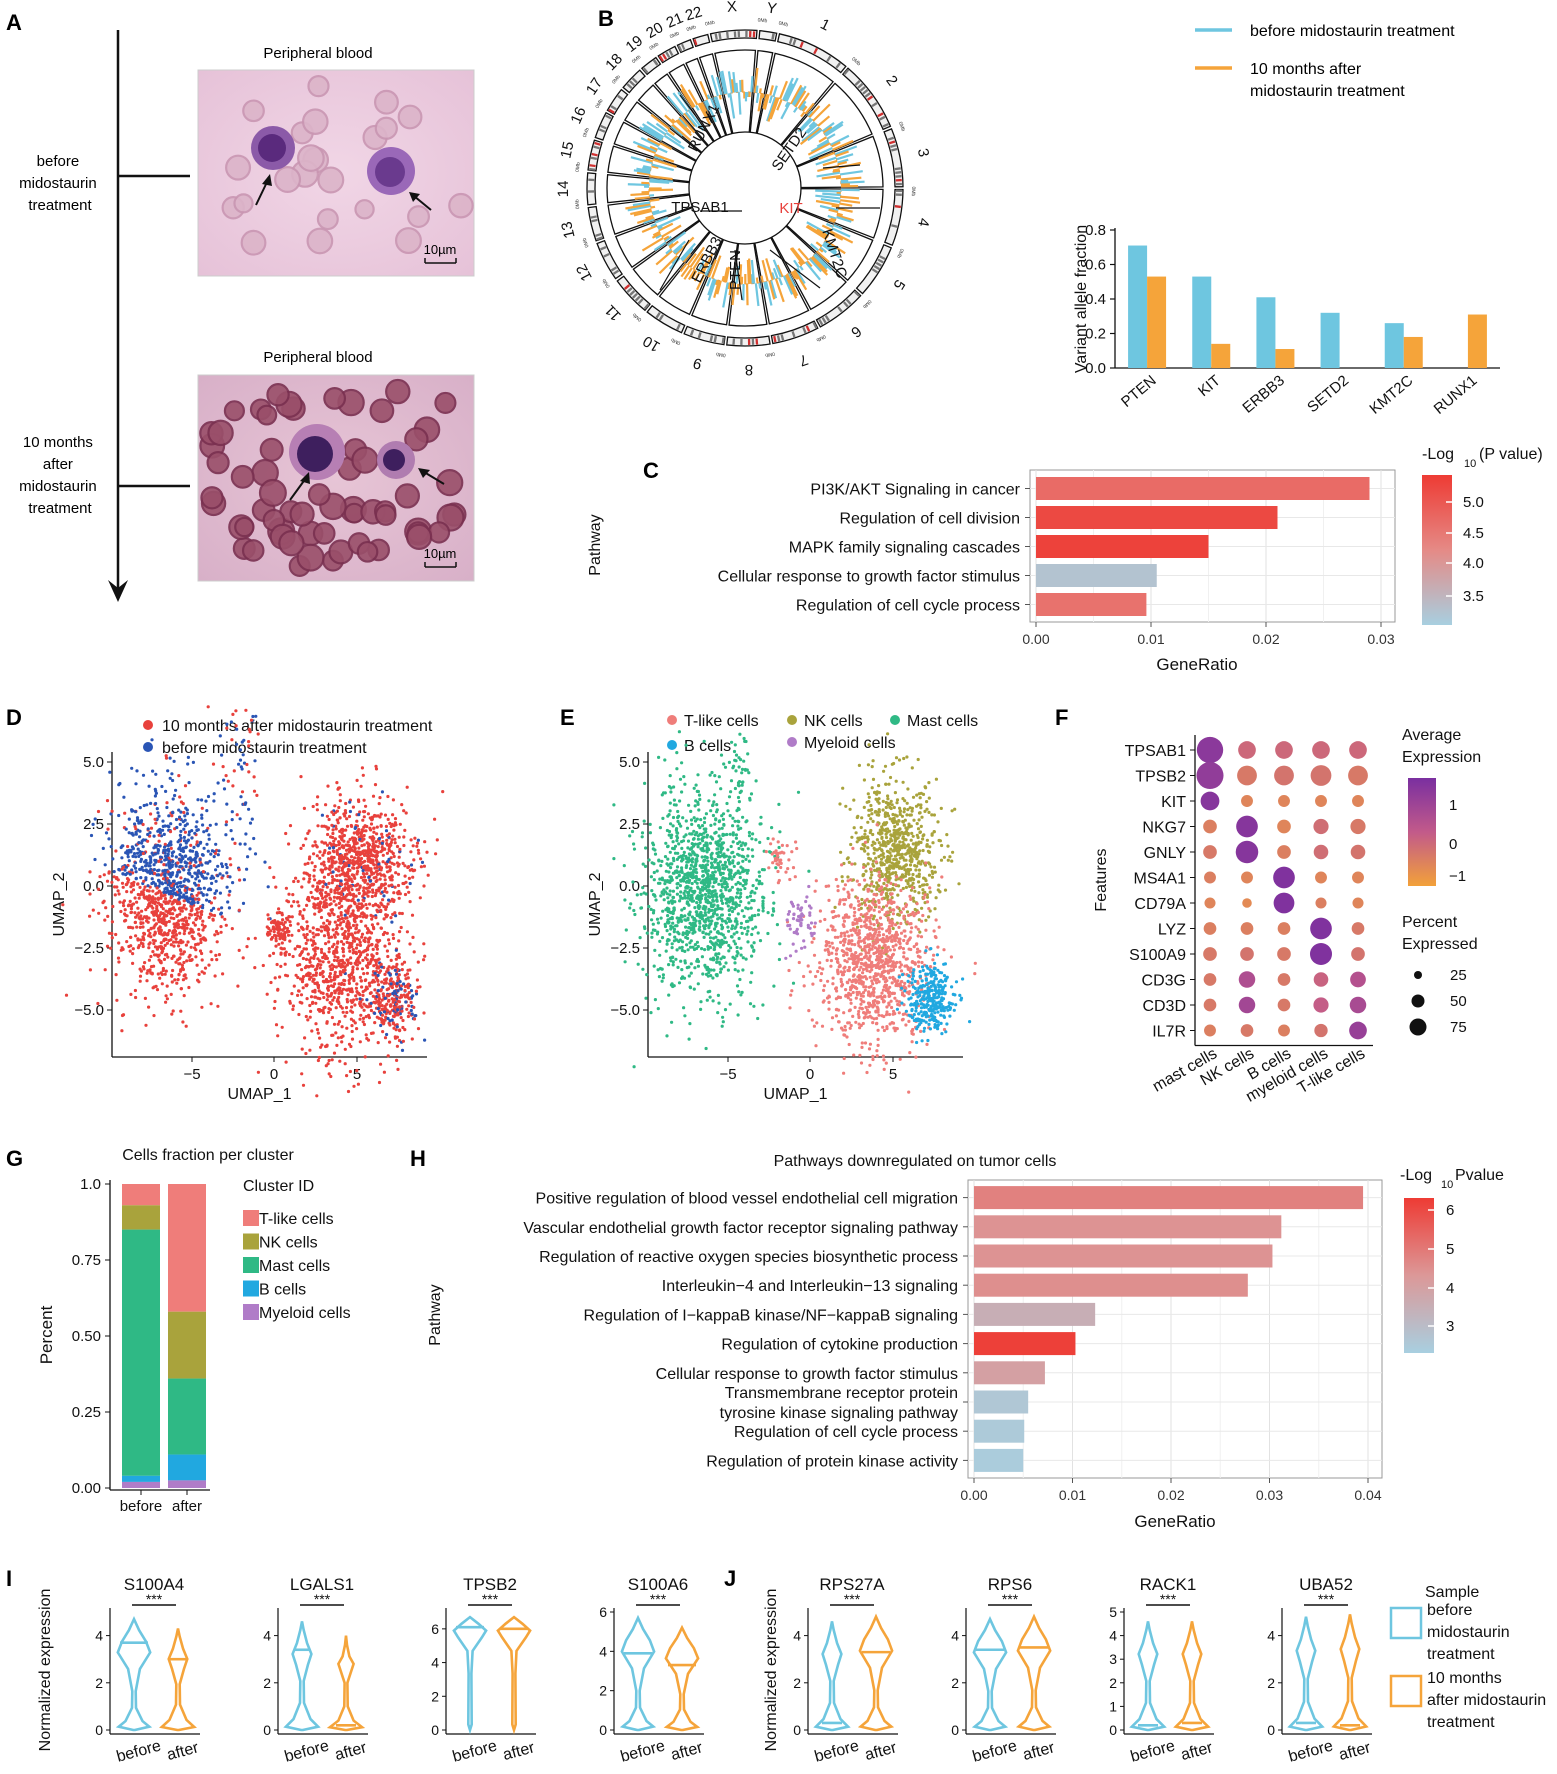  I want to click on y-tick-label: 0.0, so click(629, 886).